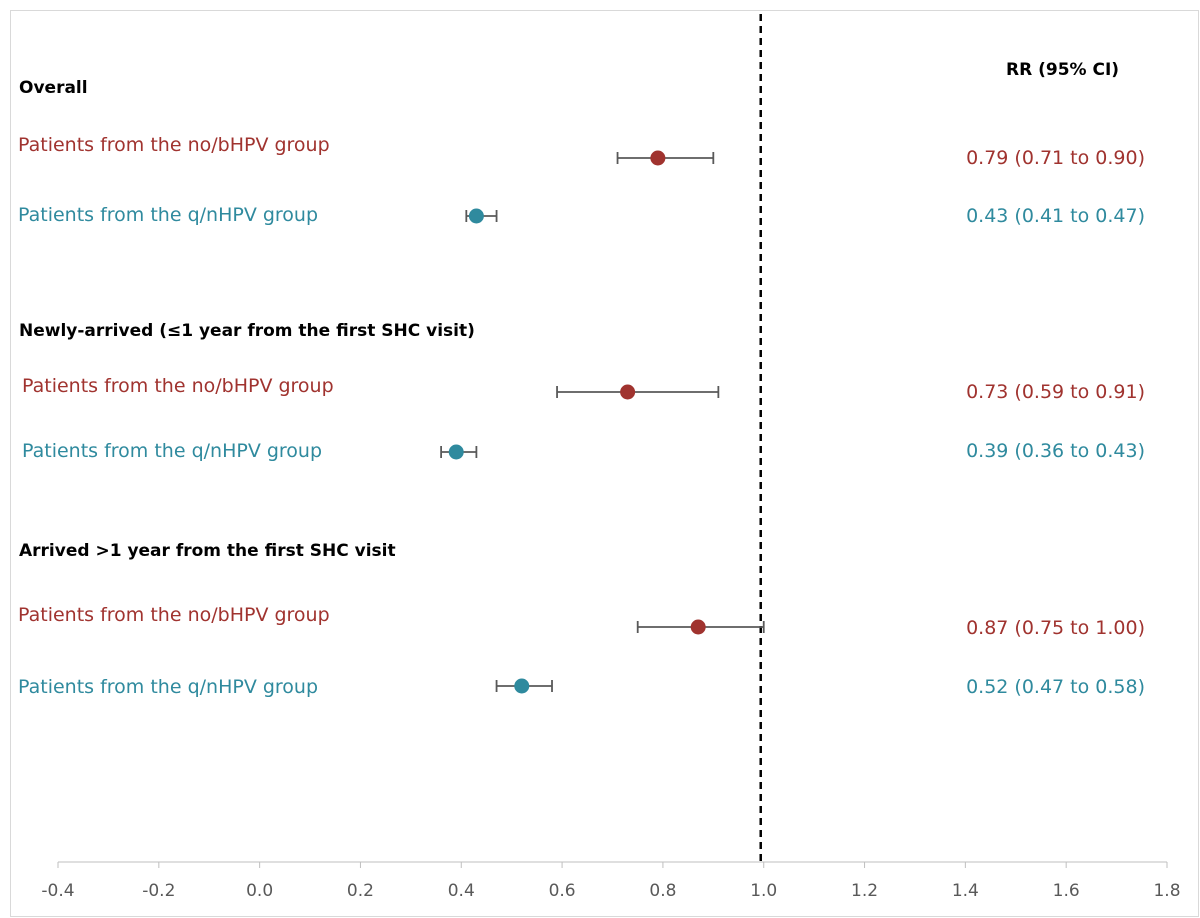  Describe the element at coordinates (178, 386) in the screenshot. I see `row-label-newly-no-bhpv: Patients from the no/bHPV group` at that location.